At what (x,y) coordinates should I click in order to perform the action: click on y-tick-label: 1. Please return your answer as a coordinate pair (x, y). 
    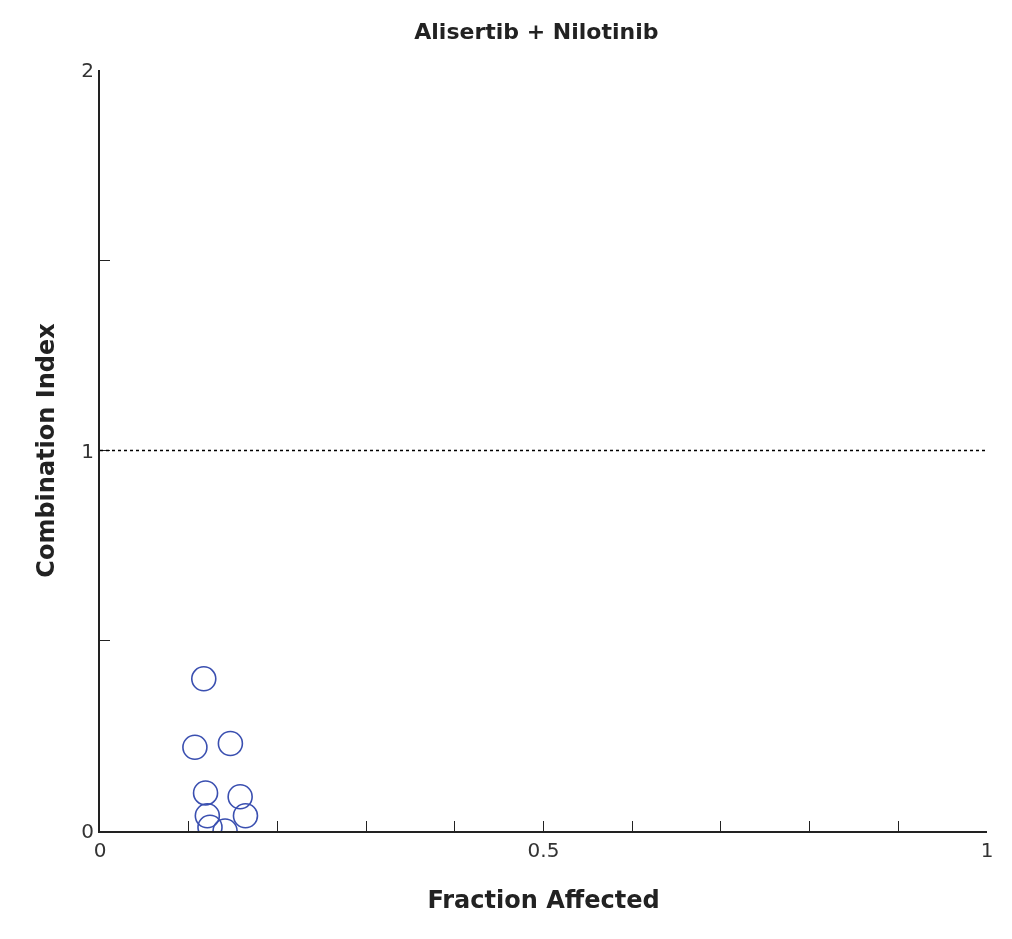
    Looking at the image, I should click on (87, 450).